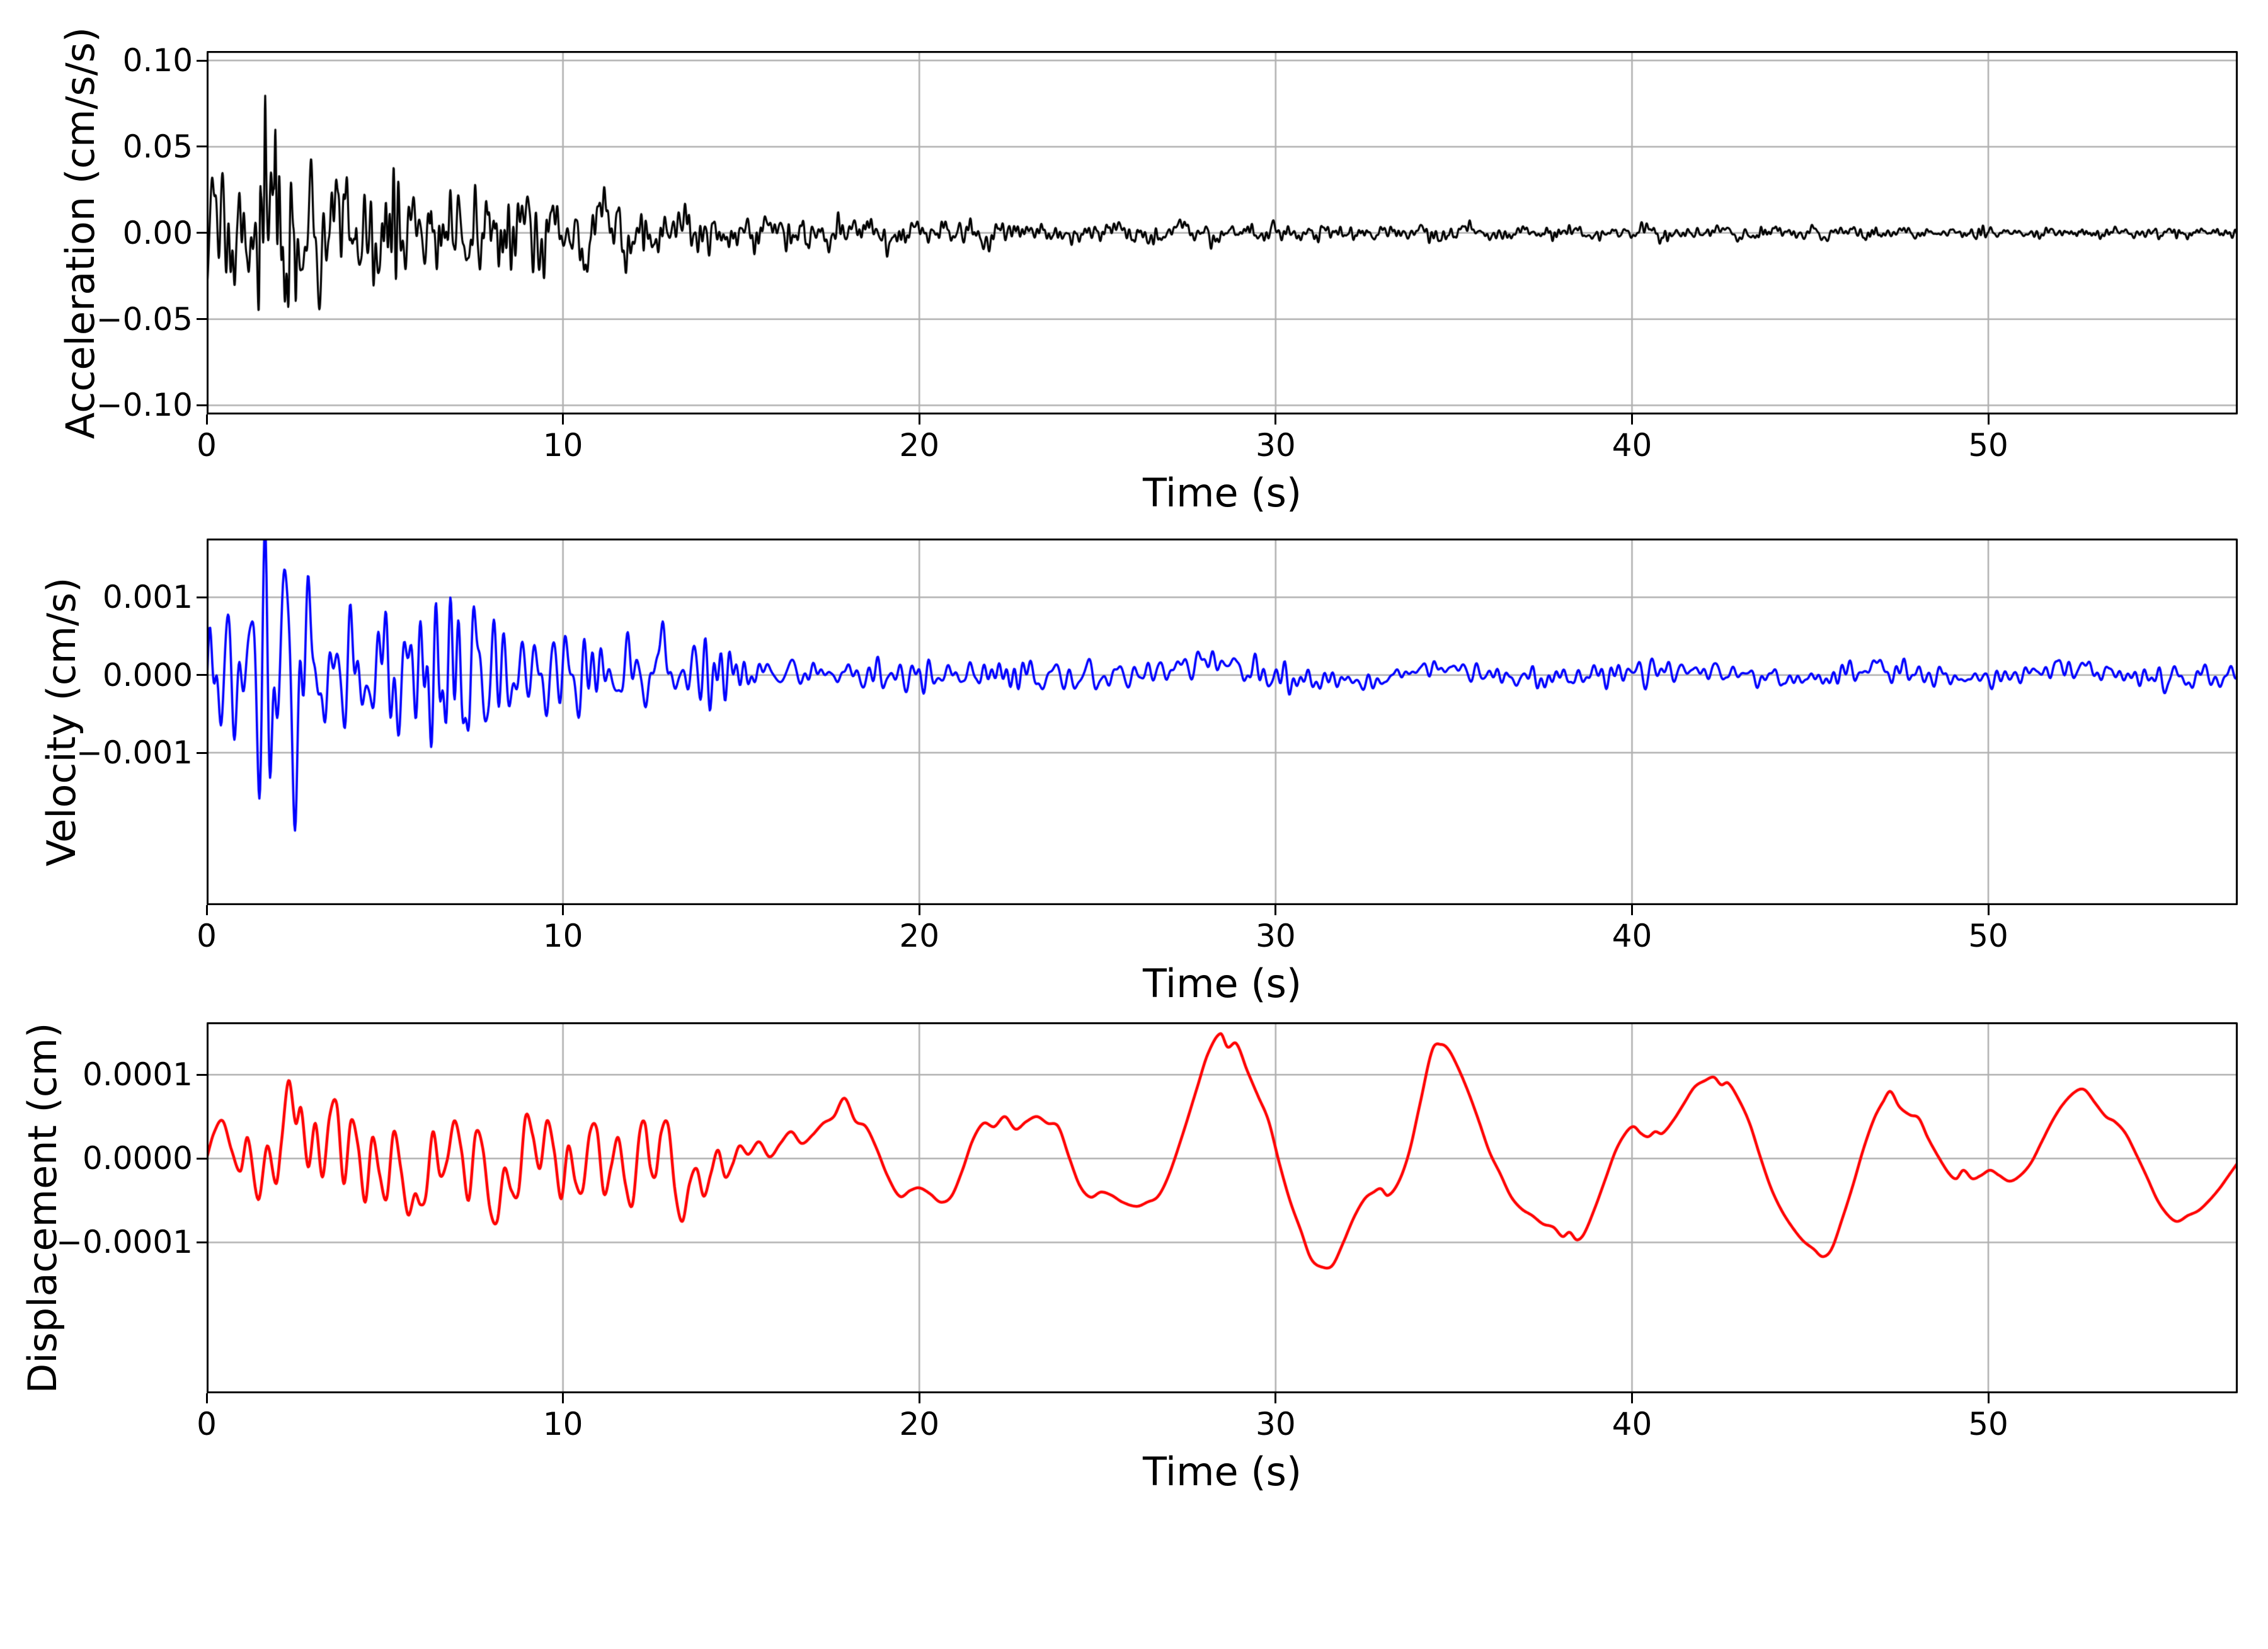  I want to click on y-tick-label: 0.10, so click(157, 60).